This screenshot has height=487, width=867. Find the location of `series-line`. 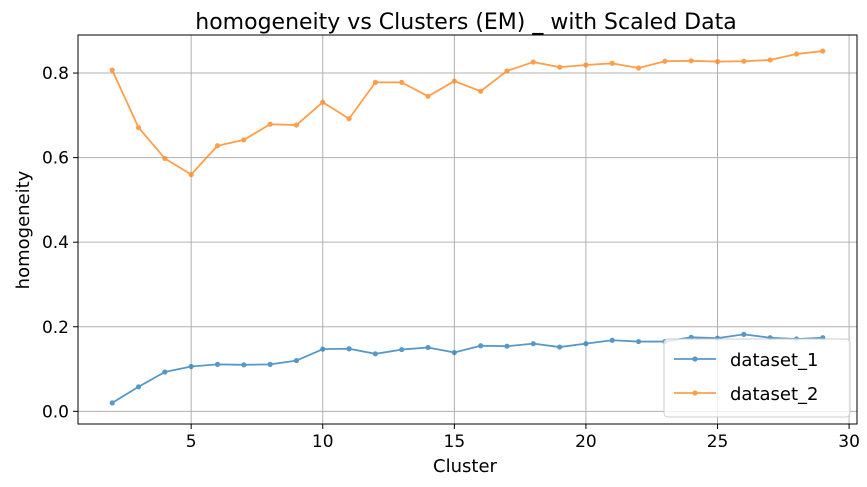

series-line is located at coordinates (467, 368).